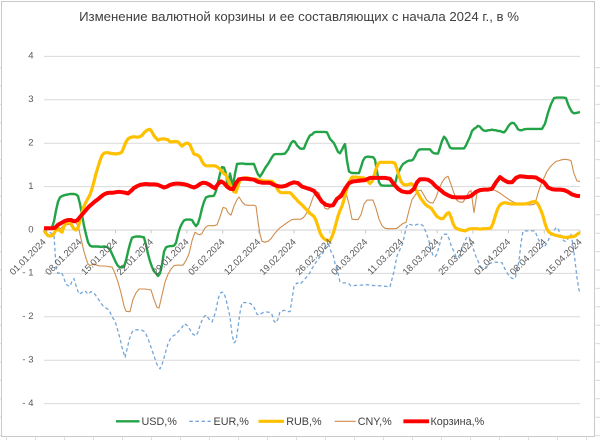 The width and height of the screenshot is (600, 440). Describe the element at coordinates (458, 422) in the screenshot. I see `svg-text: Корзина,%` at that location.